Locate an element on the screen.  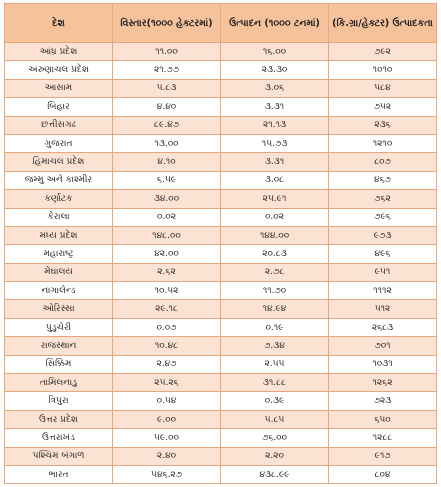
value-cell: ૨૧.૧૩ is located at coordinates (274, 125).